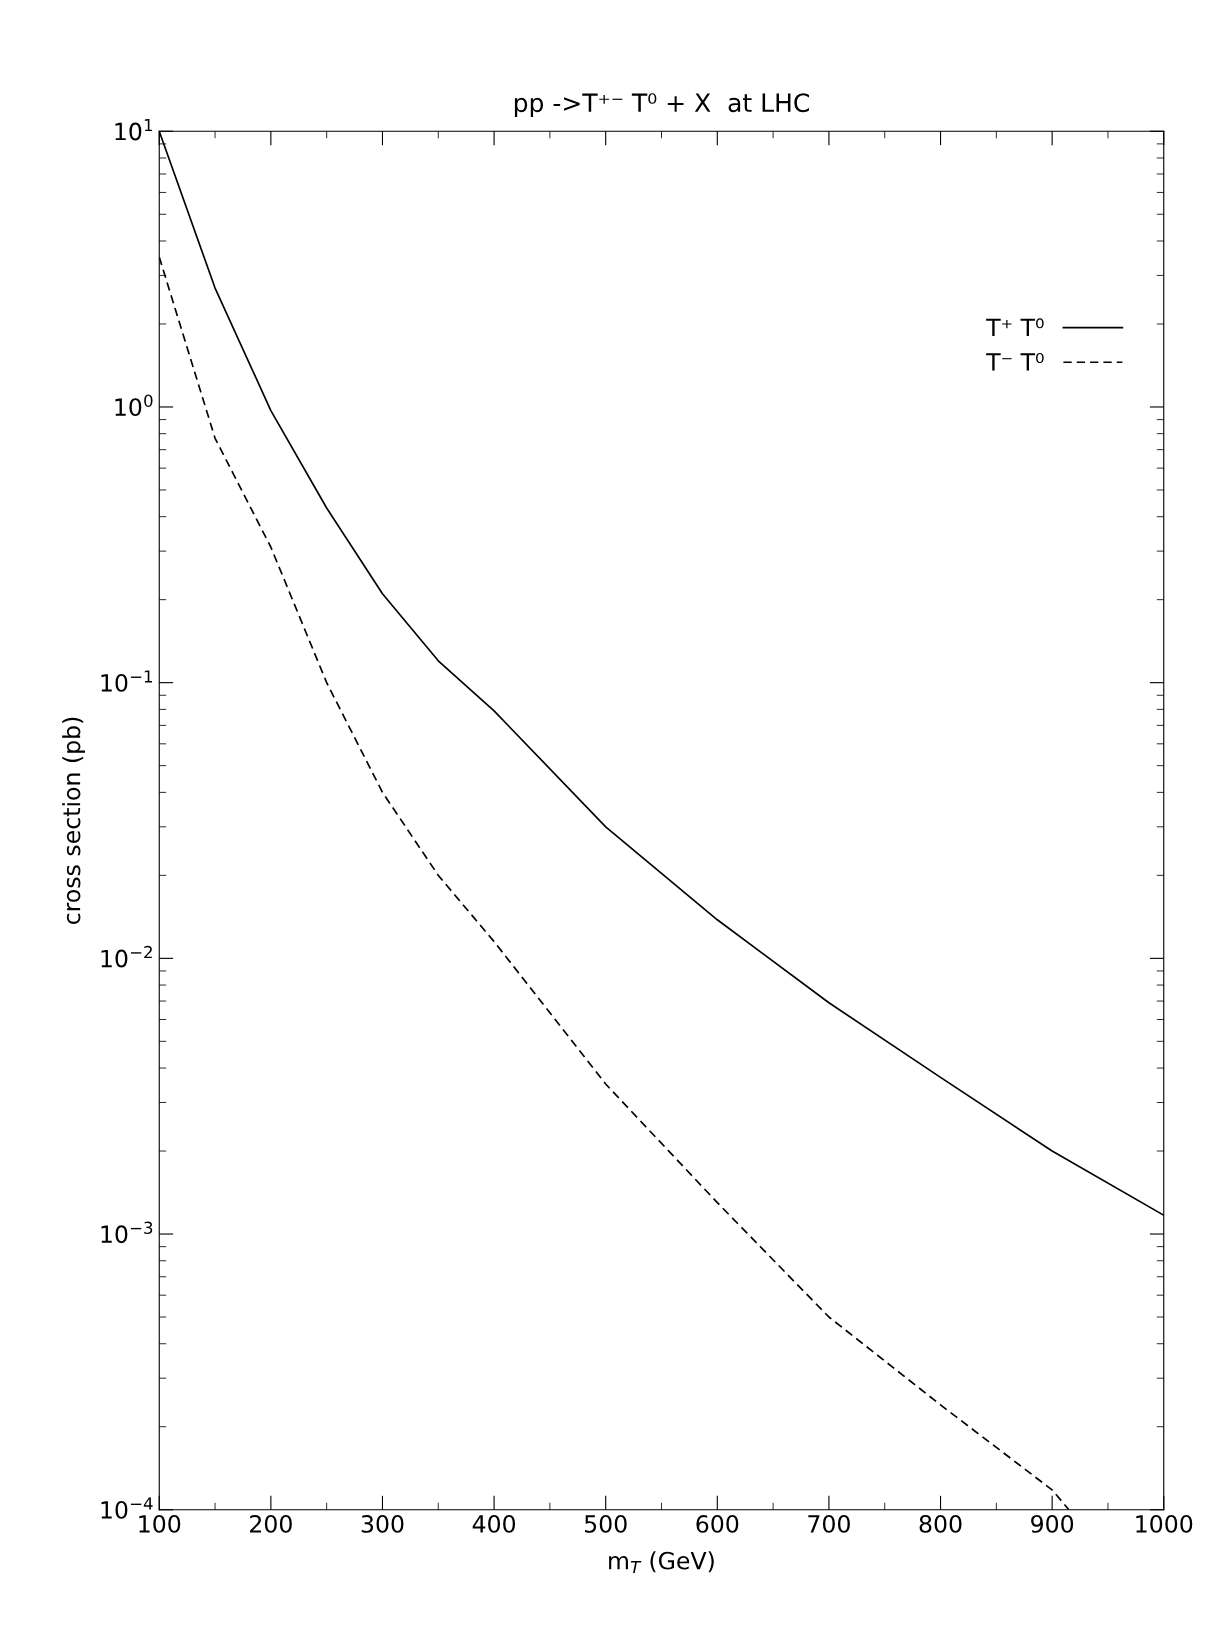 The height and width of the screenshot is (1641, 1225). What do you see at coordinates (717, 1524) in the screenshot?
I see `x-tick-label: 600` at bounding box center [717, 1524].